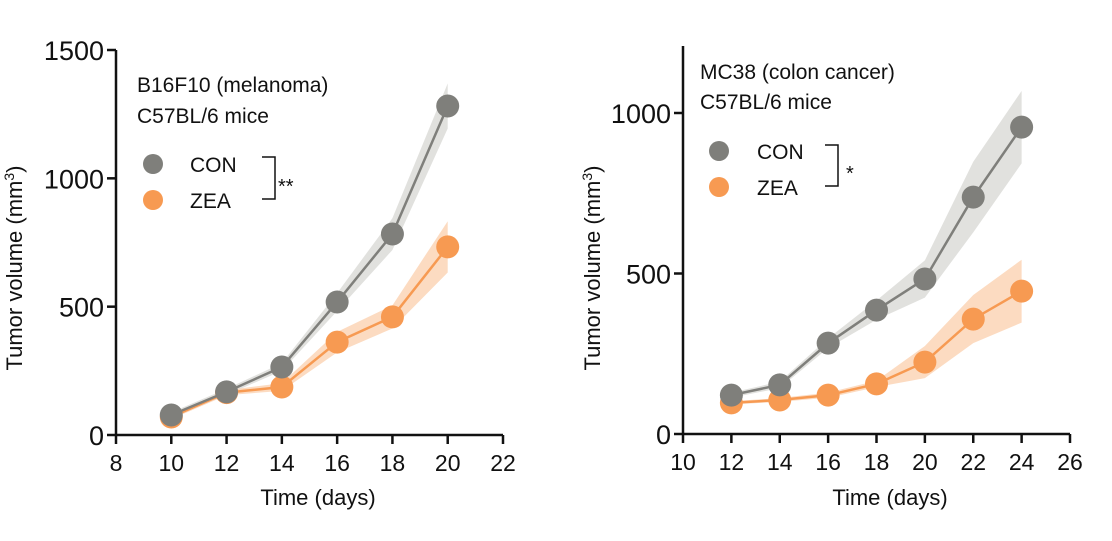 Image resolution: width=1112 pixels, height=541 pixels. What do you see at coordinates (876, 244) in the screenshot?
I see `error-band-con` at bounding box center [876, 244].